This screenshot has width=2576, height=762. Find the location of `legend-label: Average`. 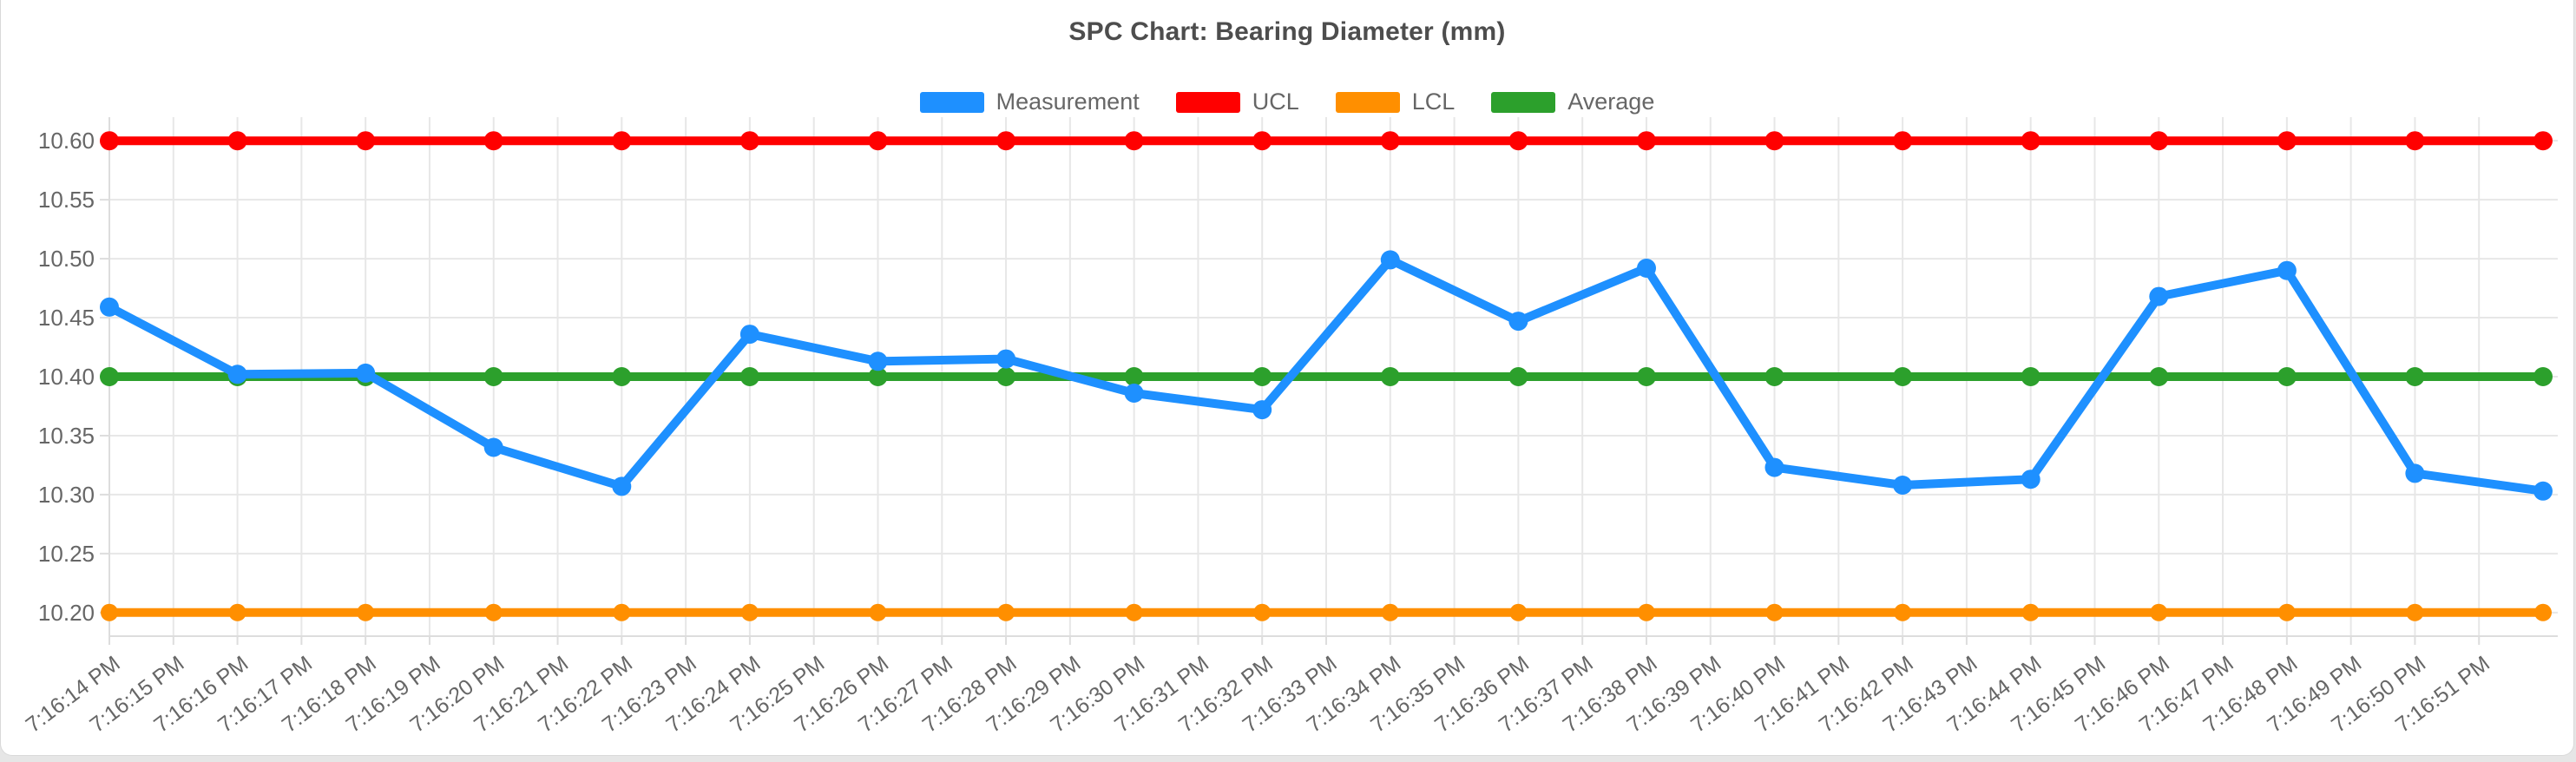

legend-label: Average is located at coordinates (1611, 102).